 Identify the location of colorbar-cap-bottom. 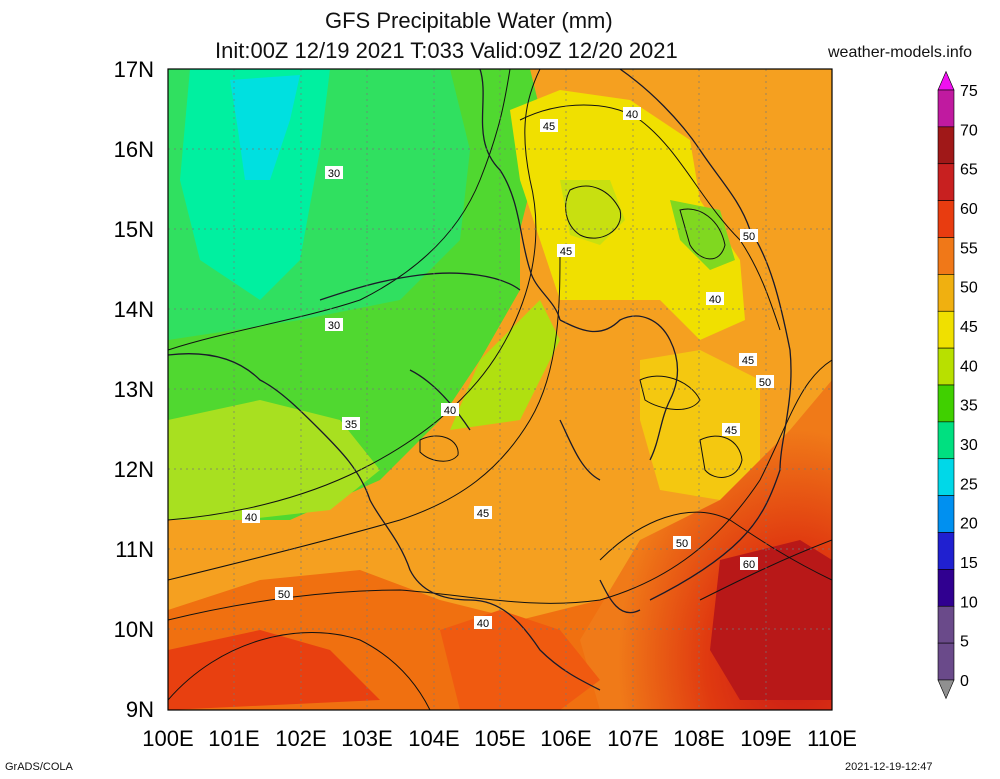
(946, 689).